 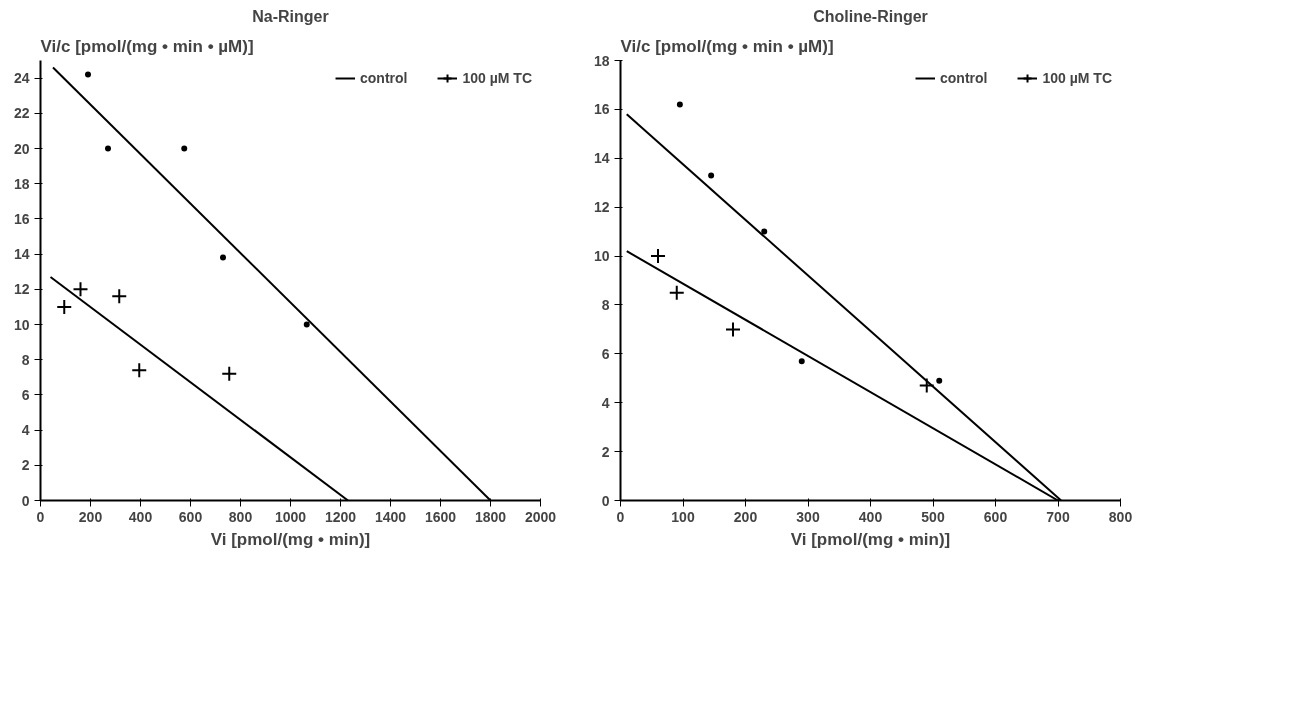 I want to click on x-tick-label: 100, so click(x=683, y=516).